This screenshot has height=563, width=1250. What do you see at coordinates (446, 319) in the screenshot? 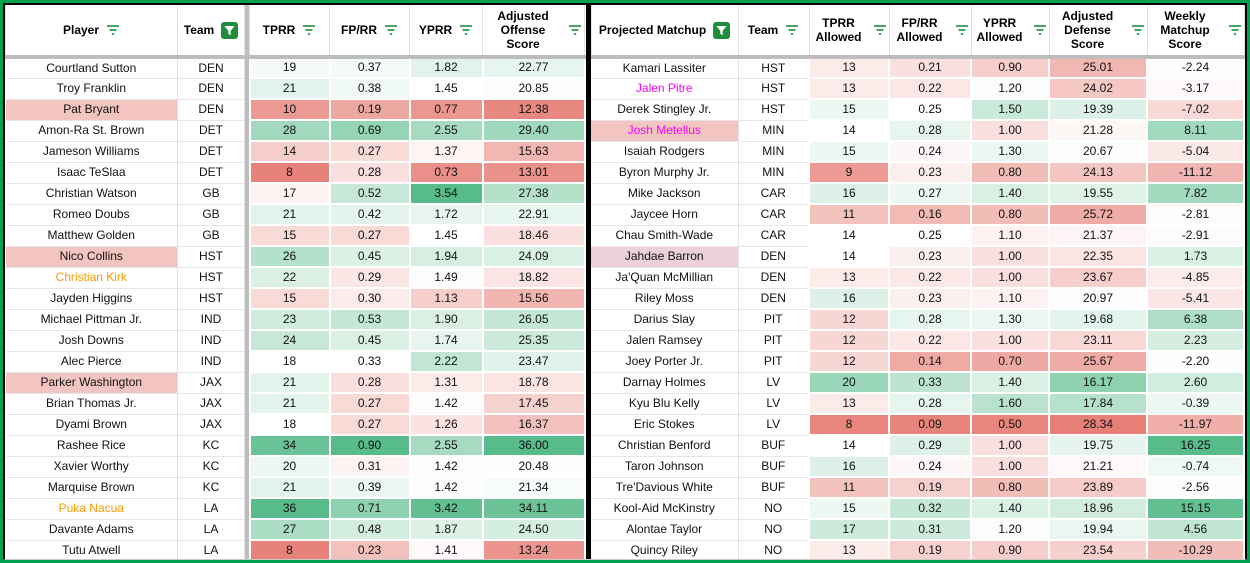
I see `yprr-cell: 1.90` at bounding box center [446, 319].